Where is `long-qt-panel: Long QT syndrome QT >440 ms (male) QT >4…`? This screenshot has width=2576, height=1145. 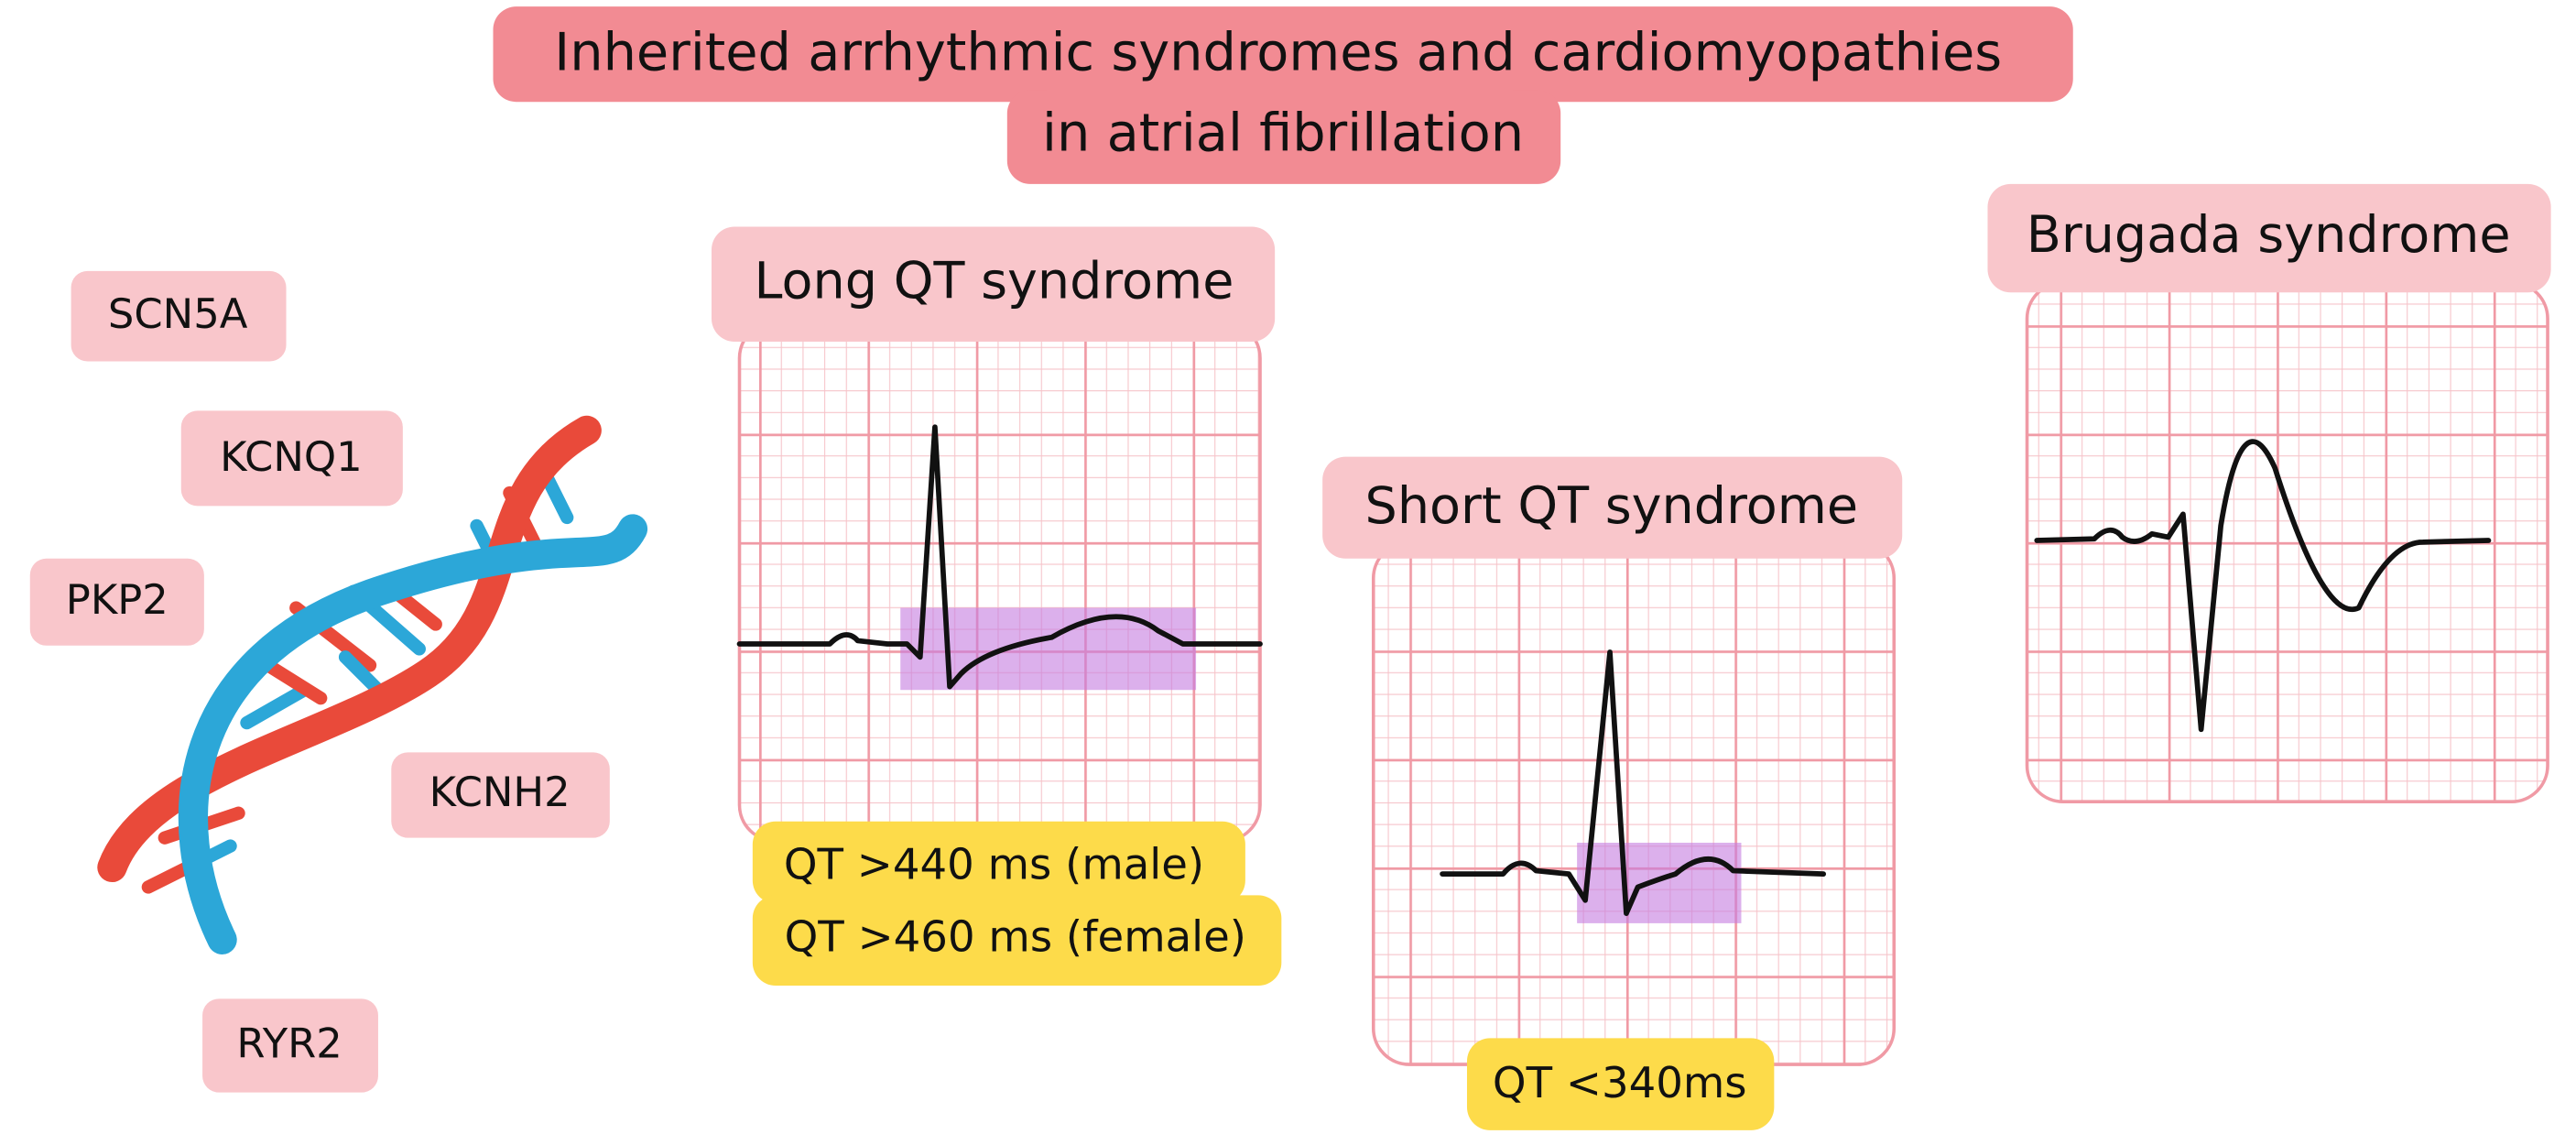 long-qt-panel: Long QT syndrome QT >440 ms (male) QT >4… is located at coordinates (997, 607).